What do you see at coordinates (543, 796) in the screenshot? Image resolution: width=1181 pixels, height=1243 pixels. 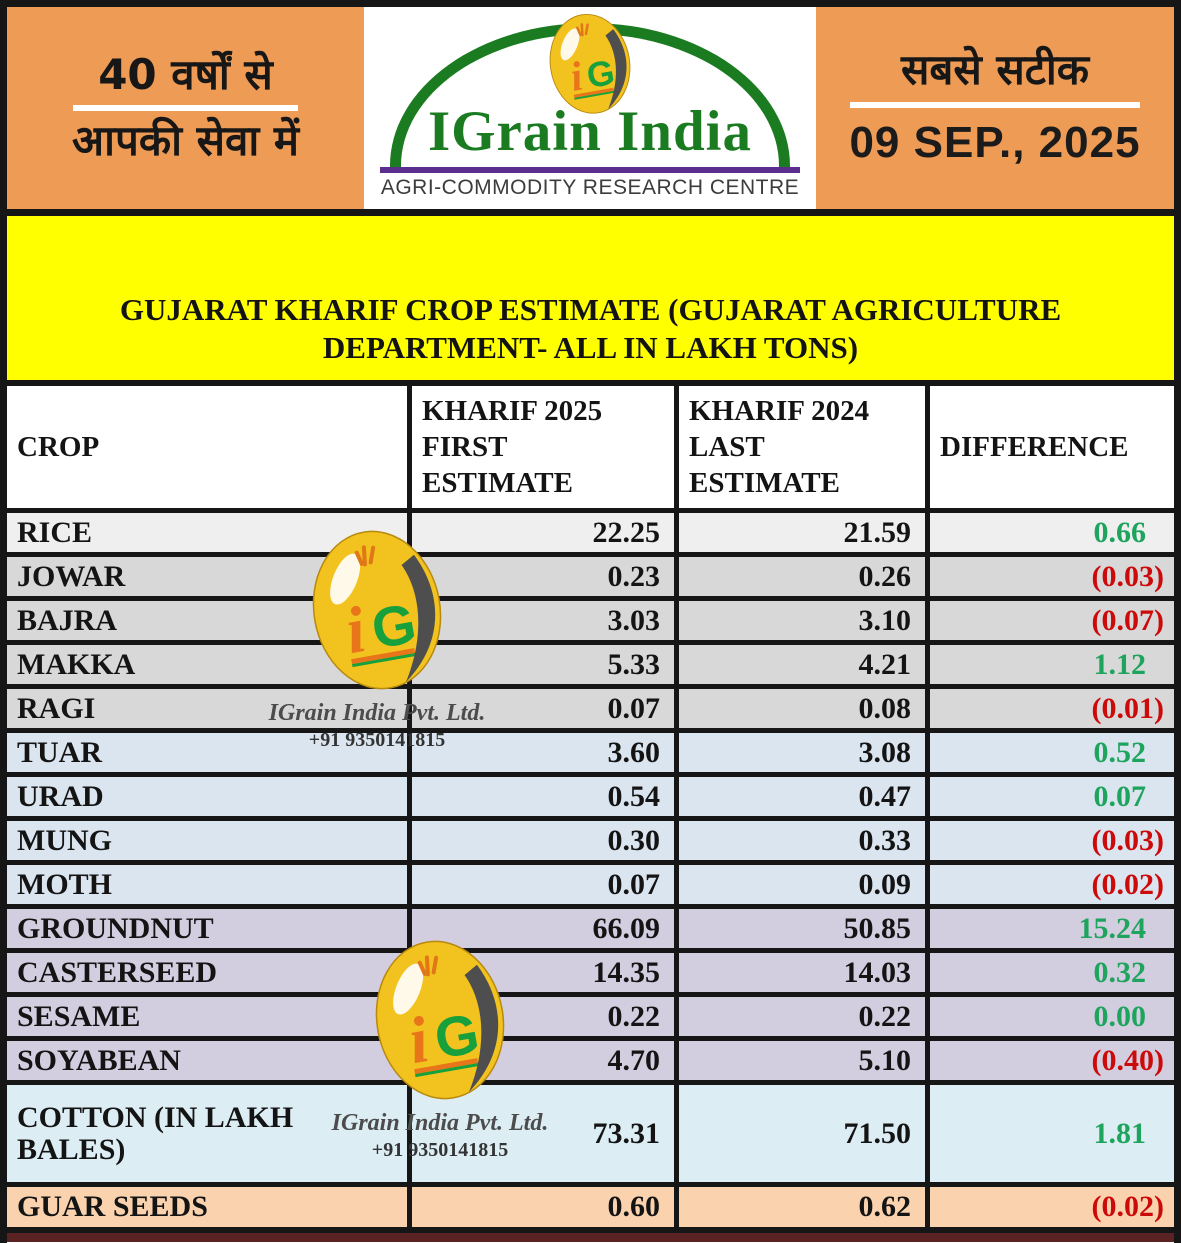 I see `row-kharif-2025: 0.54` at bounding box center [543, 796].